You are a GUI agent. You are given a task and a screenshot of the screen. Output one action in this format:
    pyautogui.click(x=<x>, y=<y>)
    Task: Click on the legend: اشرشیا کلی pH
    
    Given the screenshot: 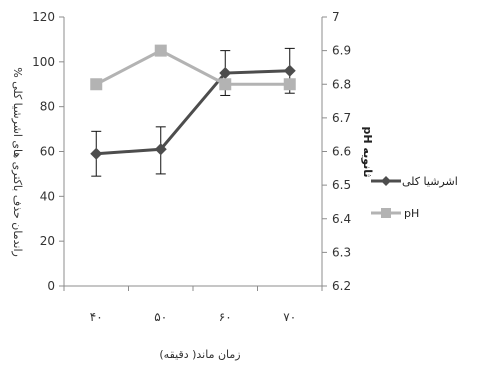 What is the action you would take?
    pyautogui.click(x=414, y=197)
    